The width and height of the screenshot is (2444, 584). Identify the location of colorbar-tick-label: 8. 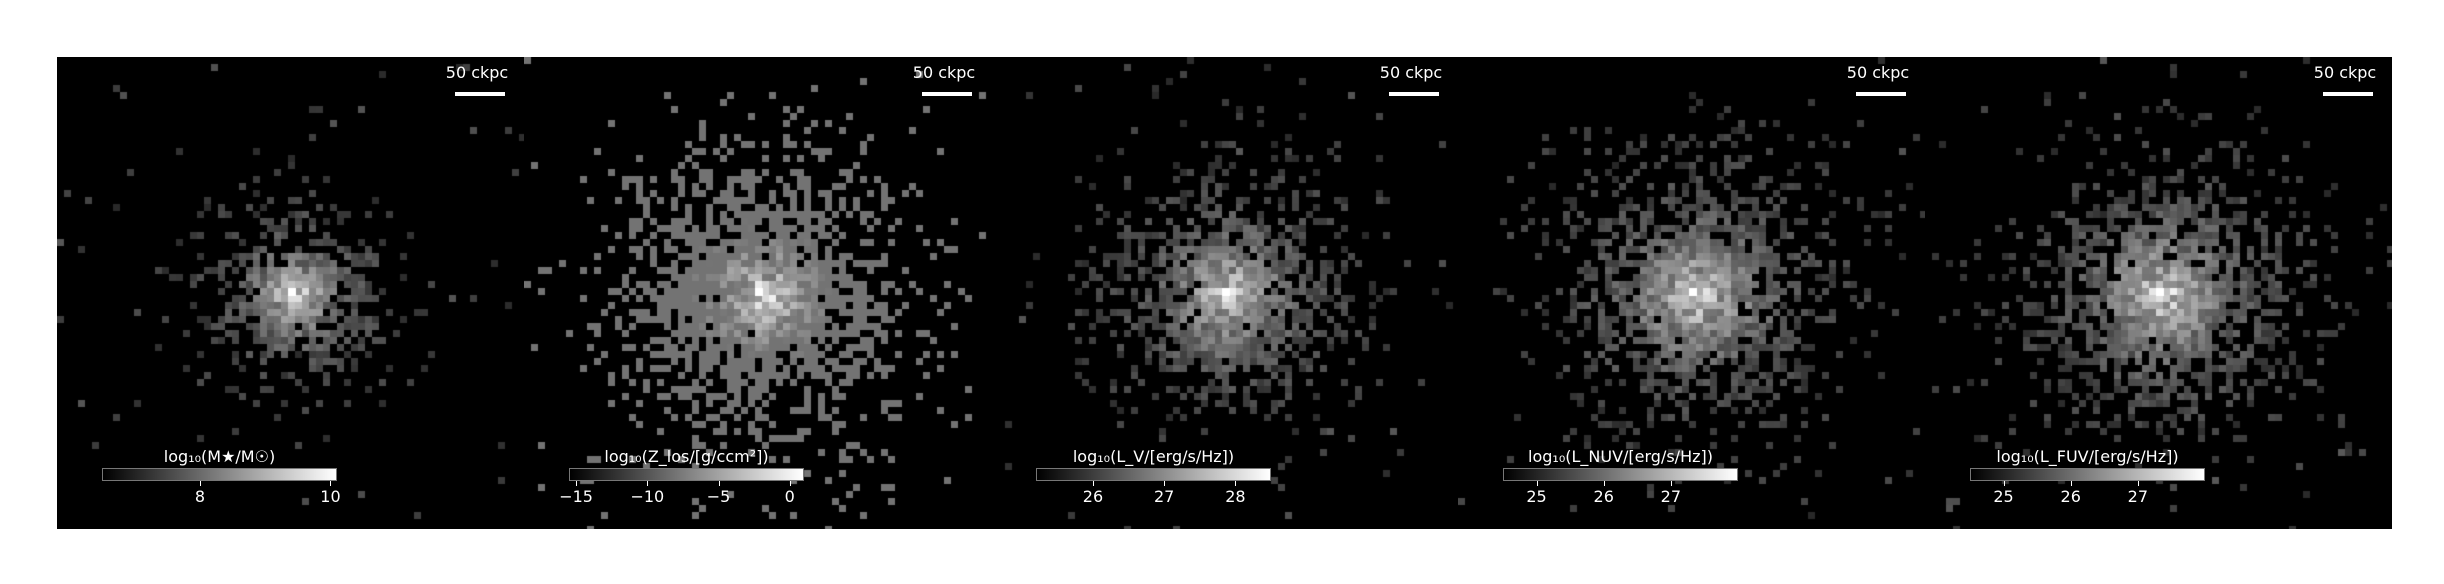
(199, 496).